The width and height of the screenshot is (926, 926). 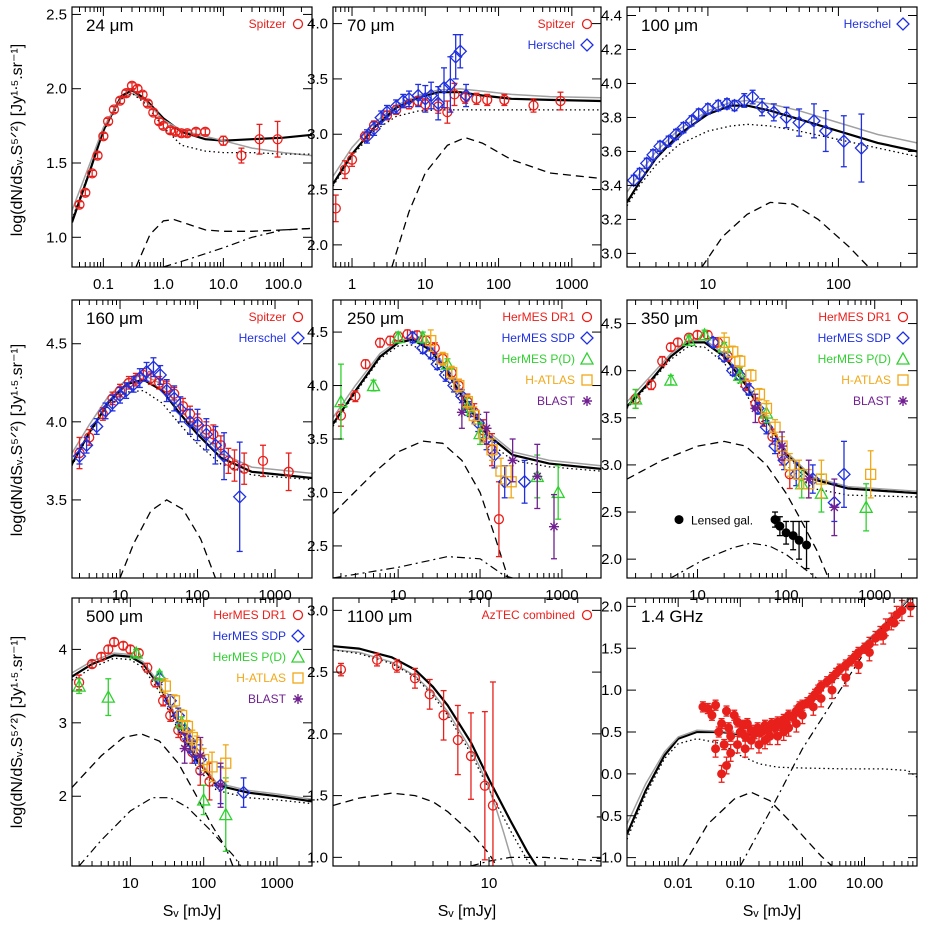 What do you see at coordinates (17, 140) in the screenshot?
I see `y-axis-label-row-1: log(dN/dSᵥ.S⁵ᐟ²) [Jy¹ᐧ⁵.sr⁻¹]` at bounding box center [17, 140].